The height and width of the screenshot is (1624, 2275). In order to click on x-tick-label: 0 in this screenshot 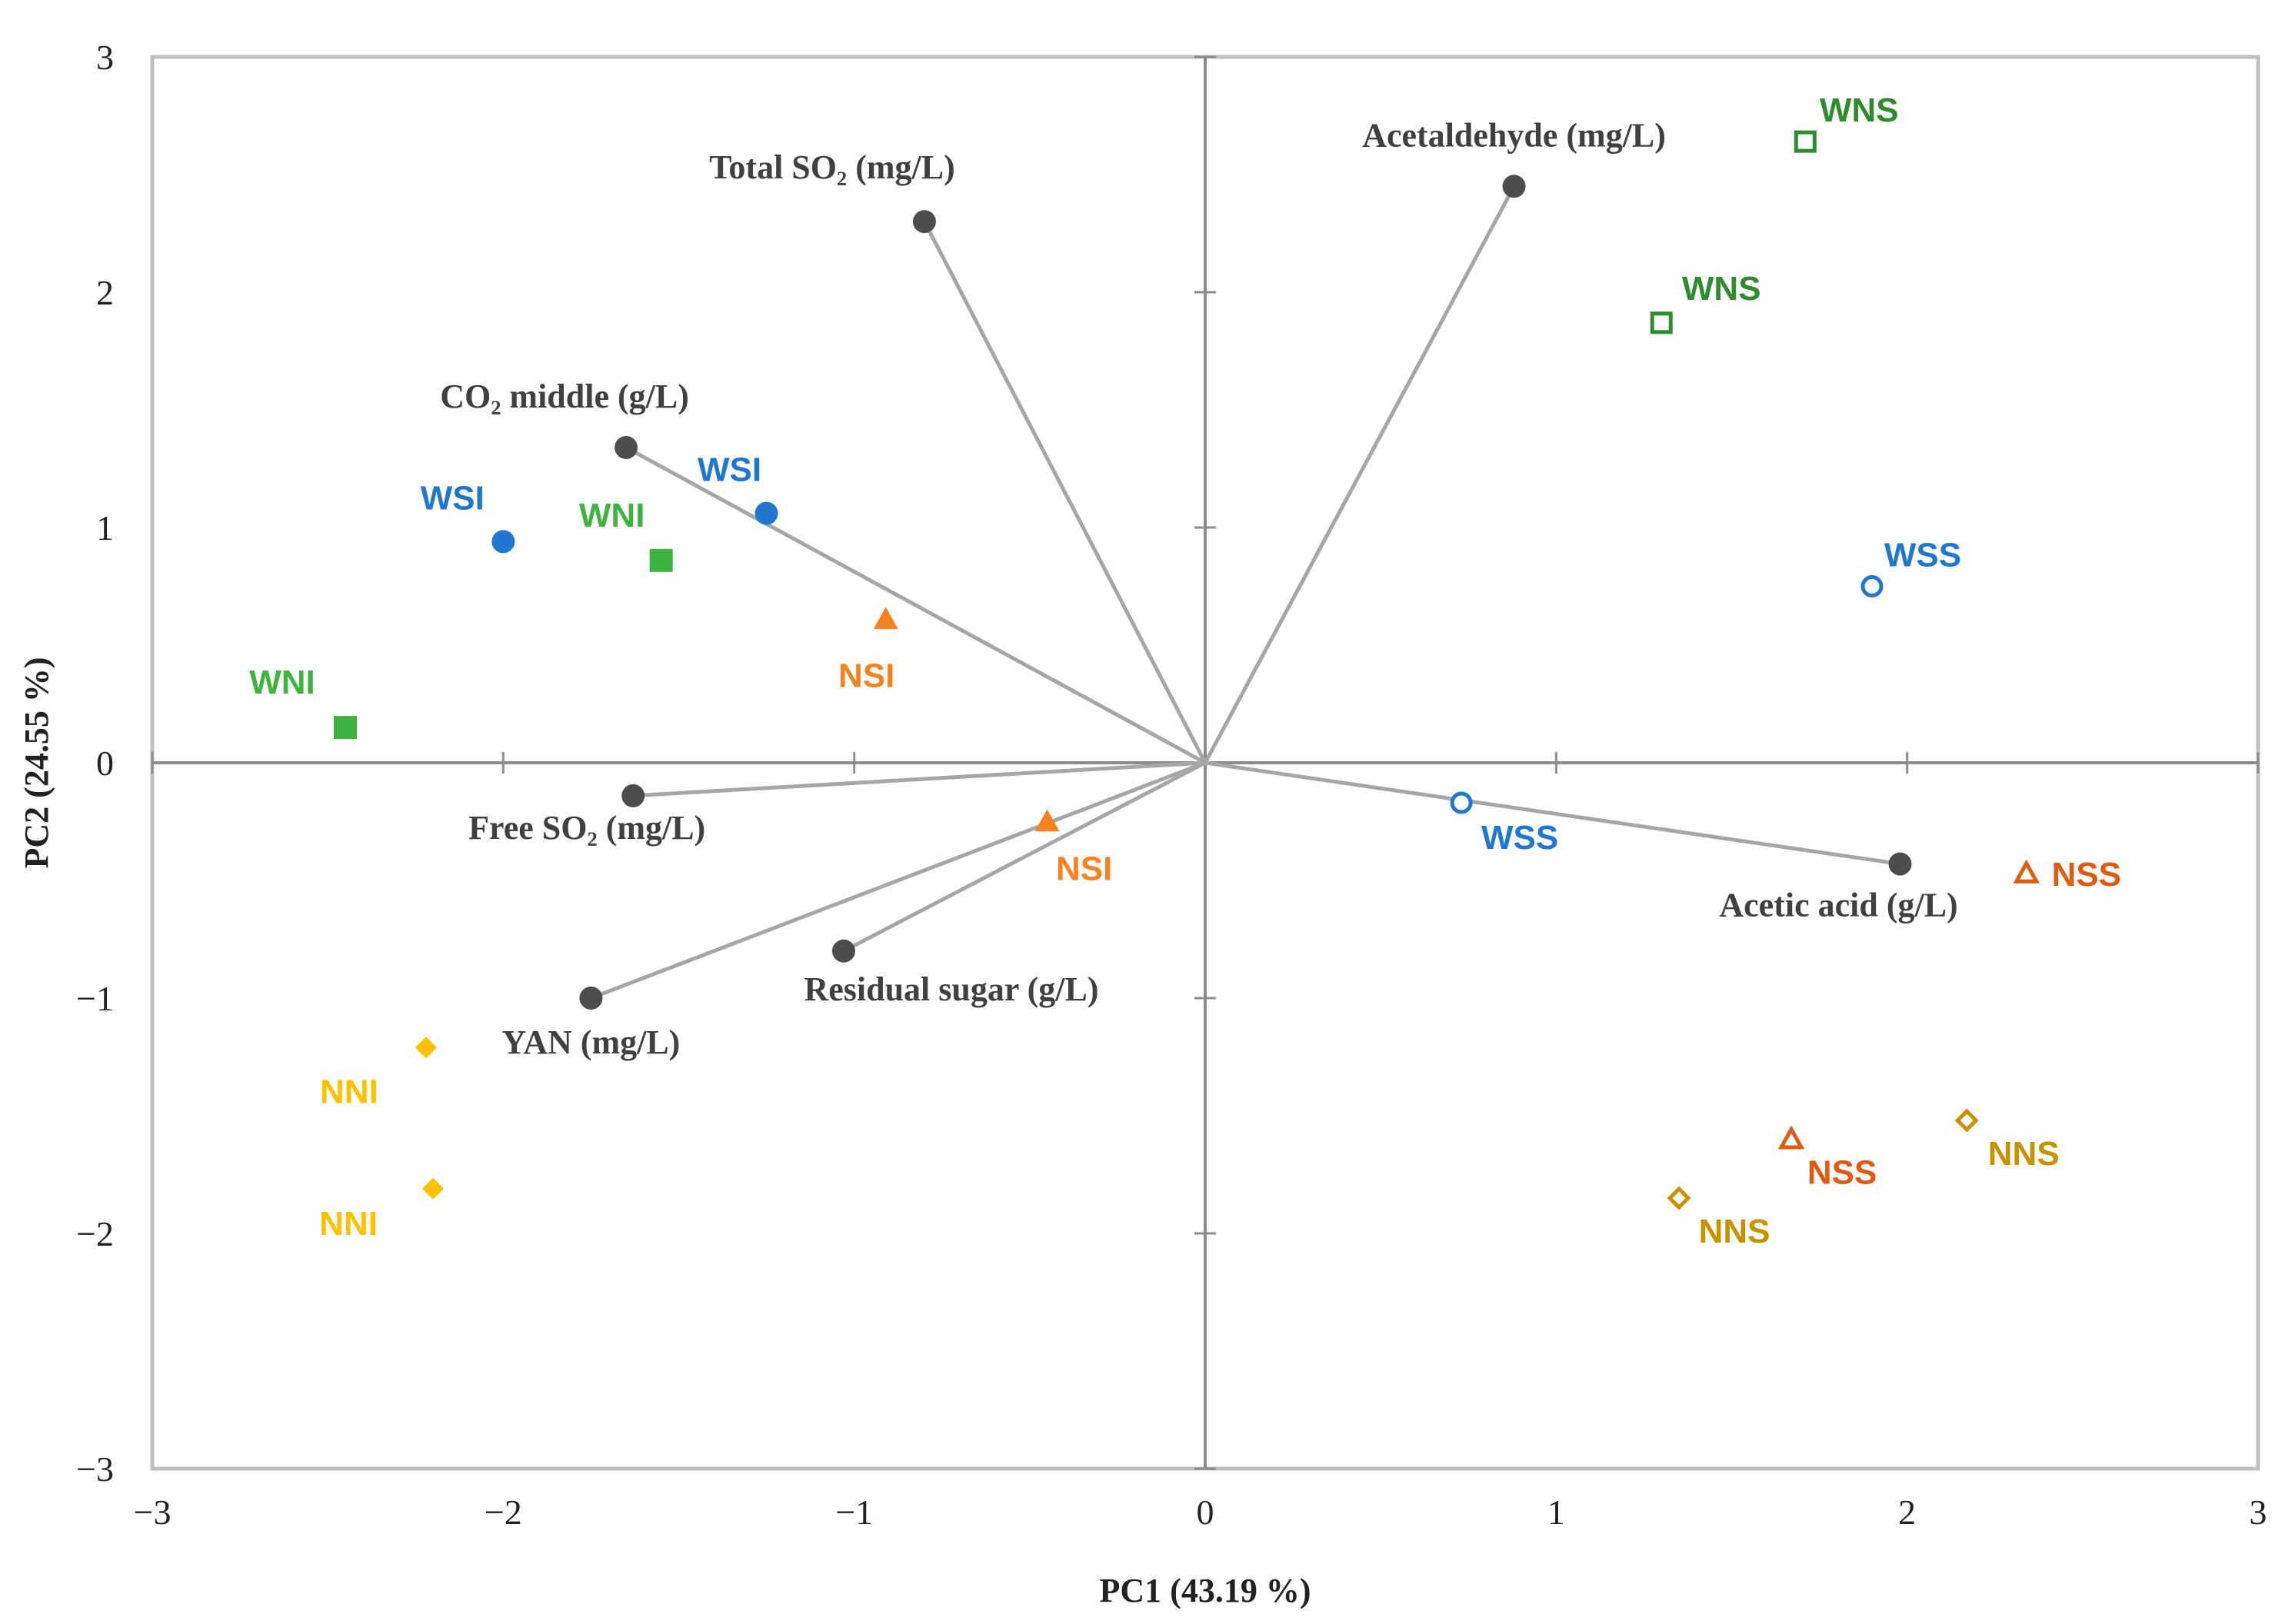, I will do `click(1205, 1512)`.